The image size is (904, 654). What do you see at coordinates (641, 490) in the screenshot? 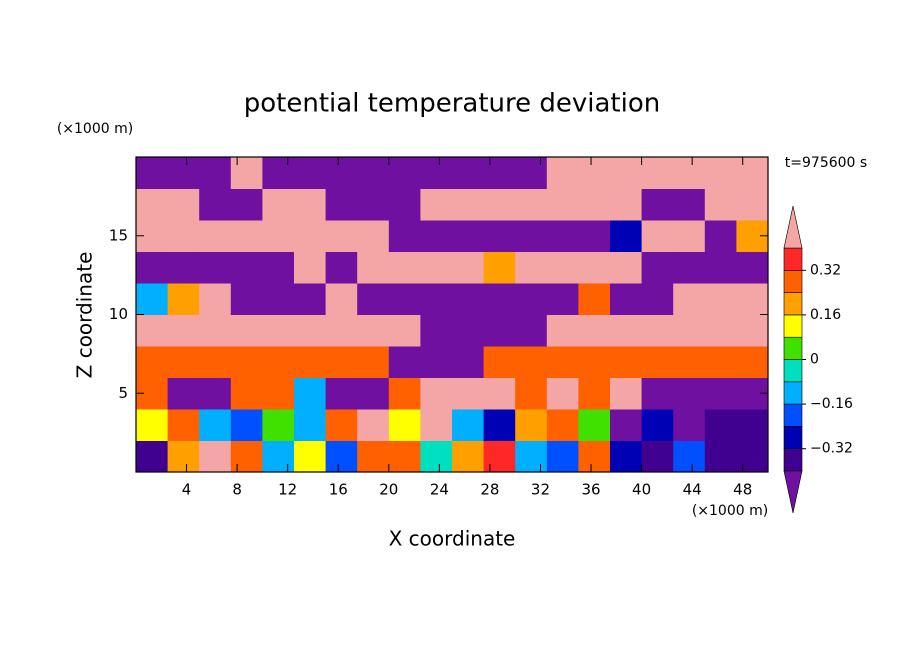
I see `x-tick-label: 40` at bounding box center [641, 490].